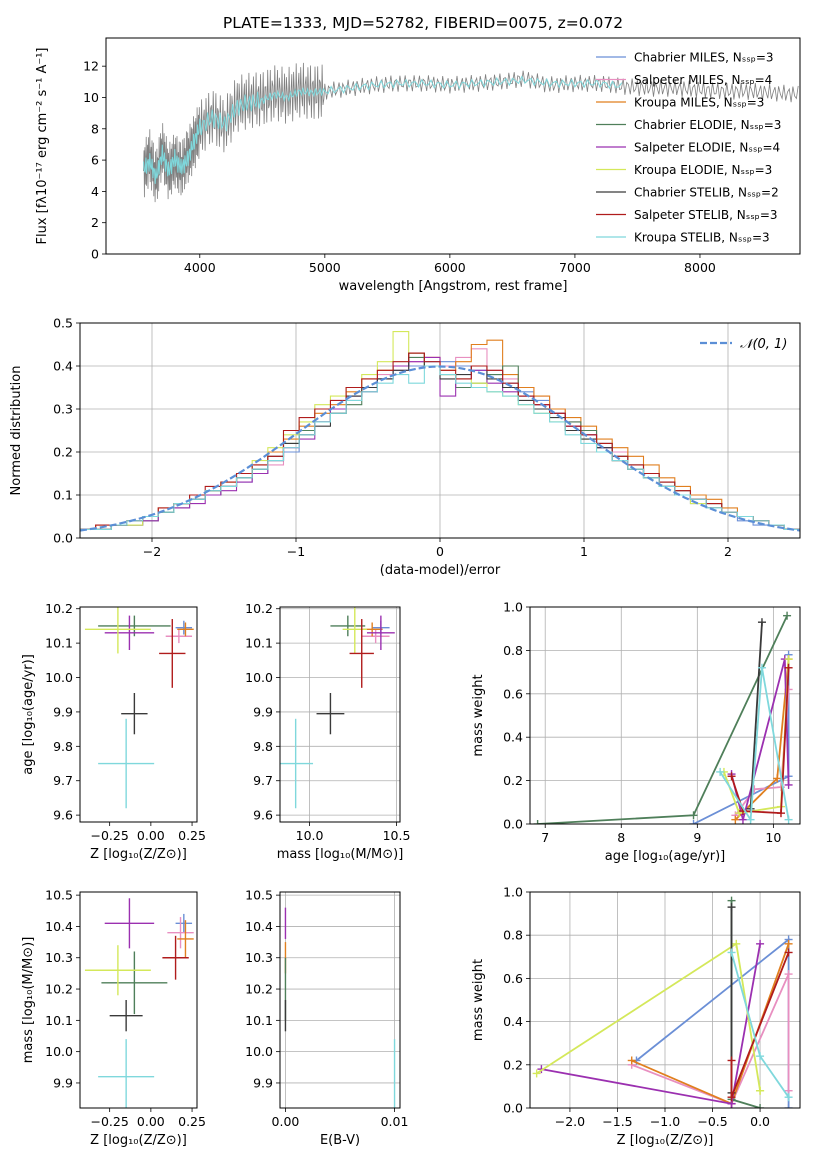  I want to click on x-tick-label: 0.25, so click(192, 1121).